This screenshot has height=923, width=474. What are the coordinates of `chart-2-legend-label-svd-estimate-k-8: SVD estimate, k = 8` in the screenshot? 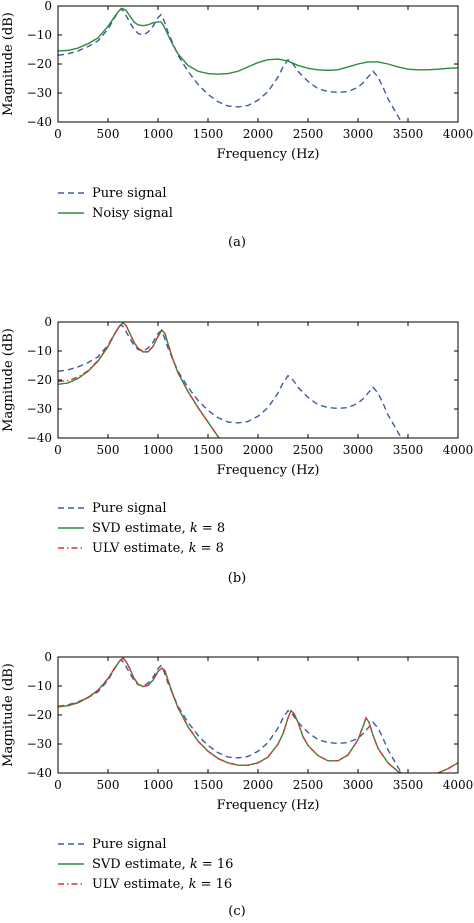 It's located at (158, 528).